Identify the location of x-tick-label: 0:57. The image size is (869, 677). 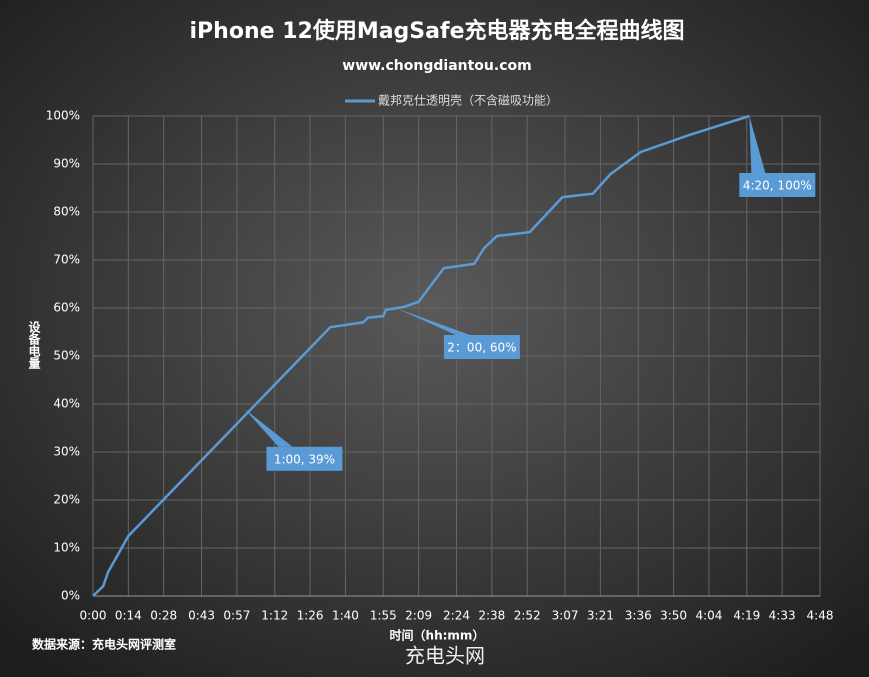
(236, 616).